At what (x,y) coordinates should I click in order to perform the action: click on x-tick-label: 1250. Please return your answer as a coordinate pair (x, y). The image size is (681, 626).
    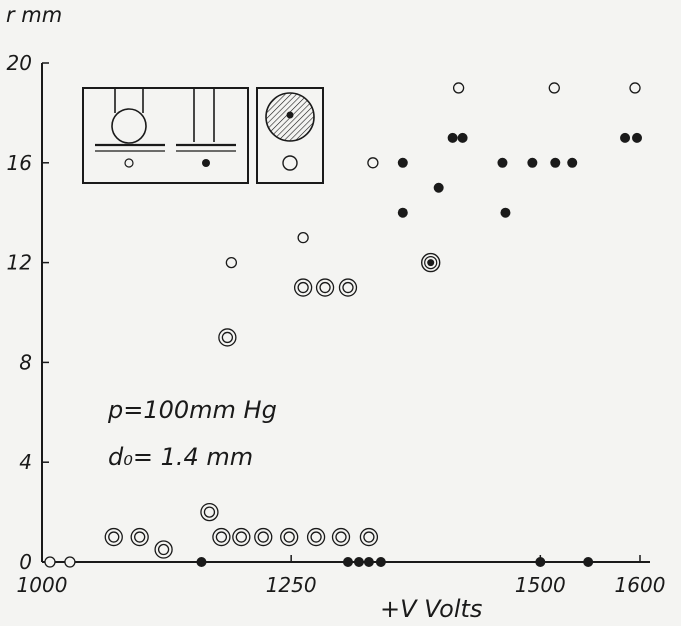
    Looking at the image, I should click on (291, 585).